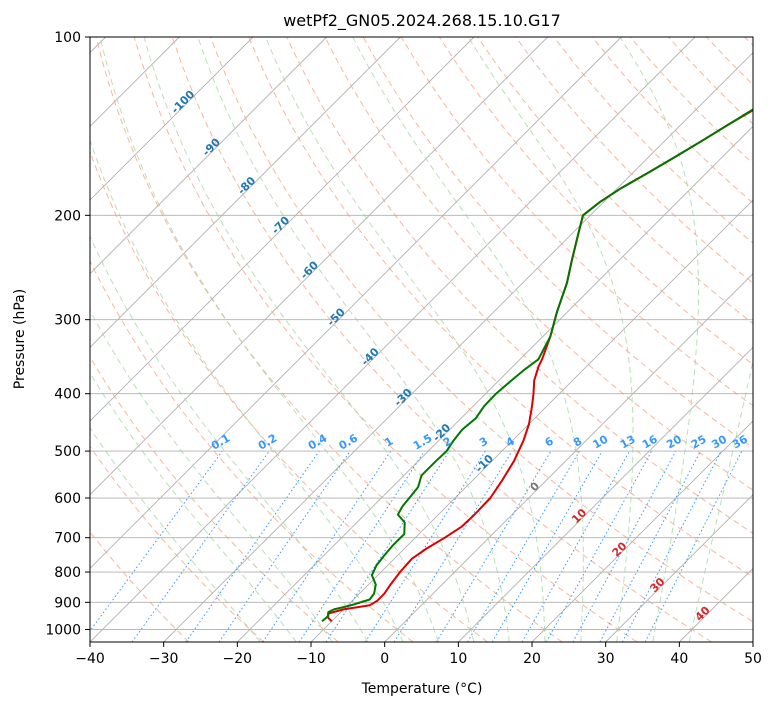 The width and height of the screenshot is (775, 708). What do you see at coordinates (403, 397) in the screenshot?
I see `isotherm-label: -30` at bounding box center [403, 397].